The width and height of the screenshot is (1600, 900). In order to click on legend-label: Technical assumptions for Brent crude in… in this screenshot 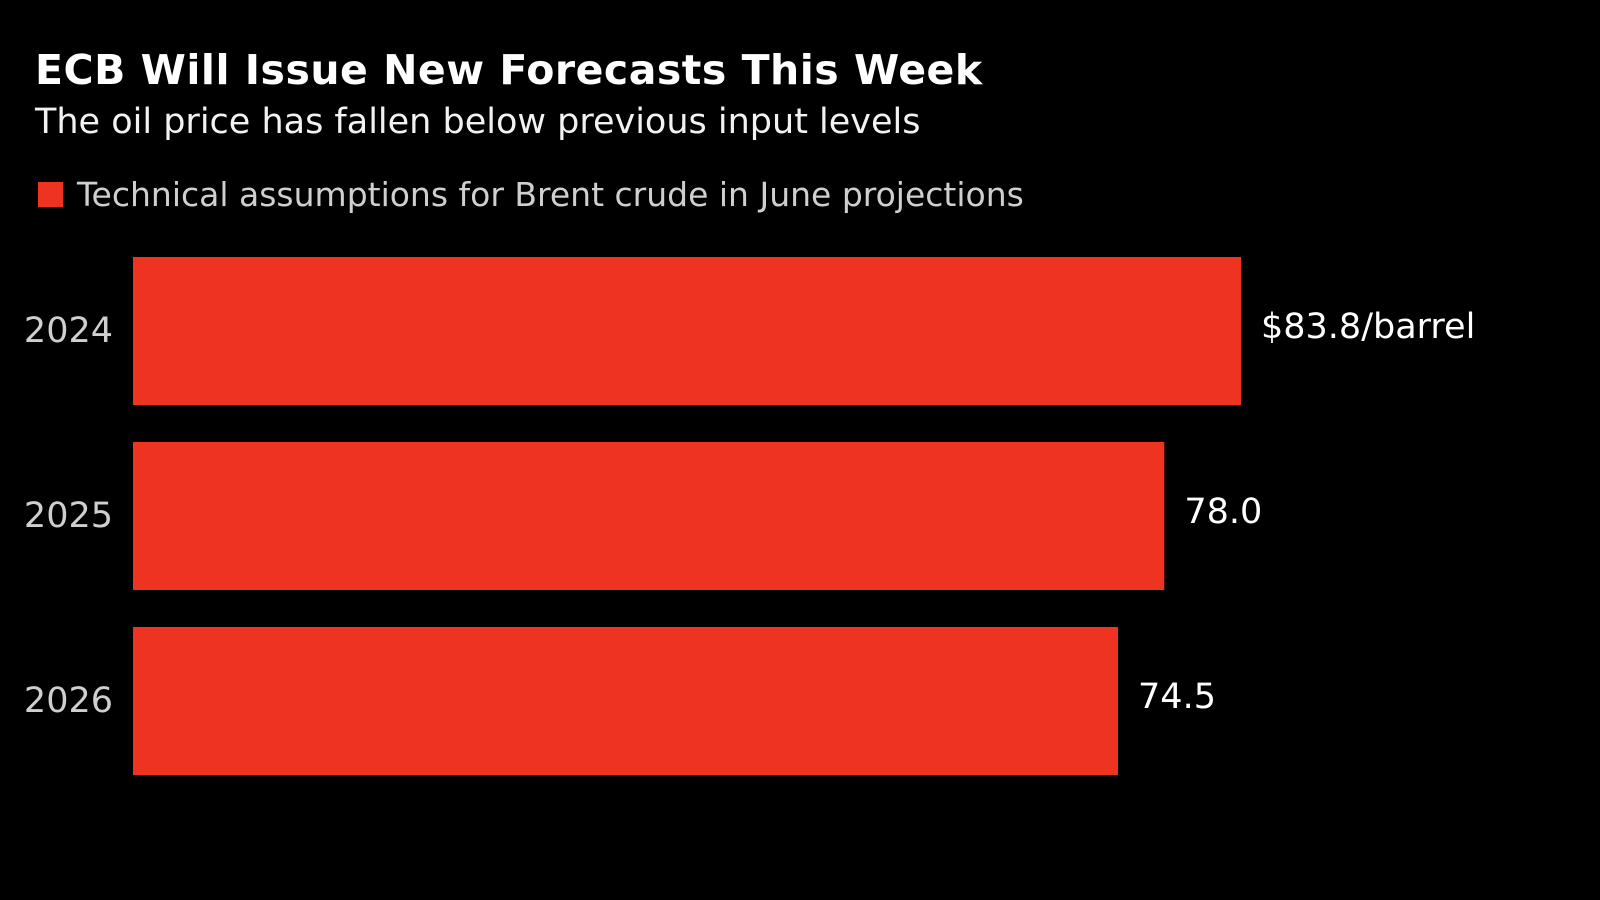, I will do `click(550, 194)`.